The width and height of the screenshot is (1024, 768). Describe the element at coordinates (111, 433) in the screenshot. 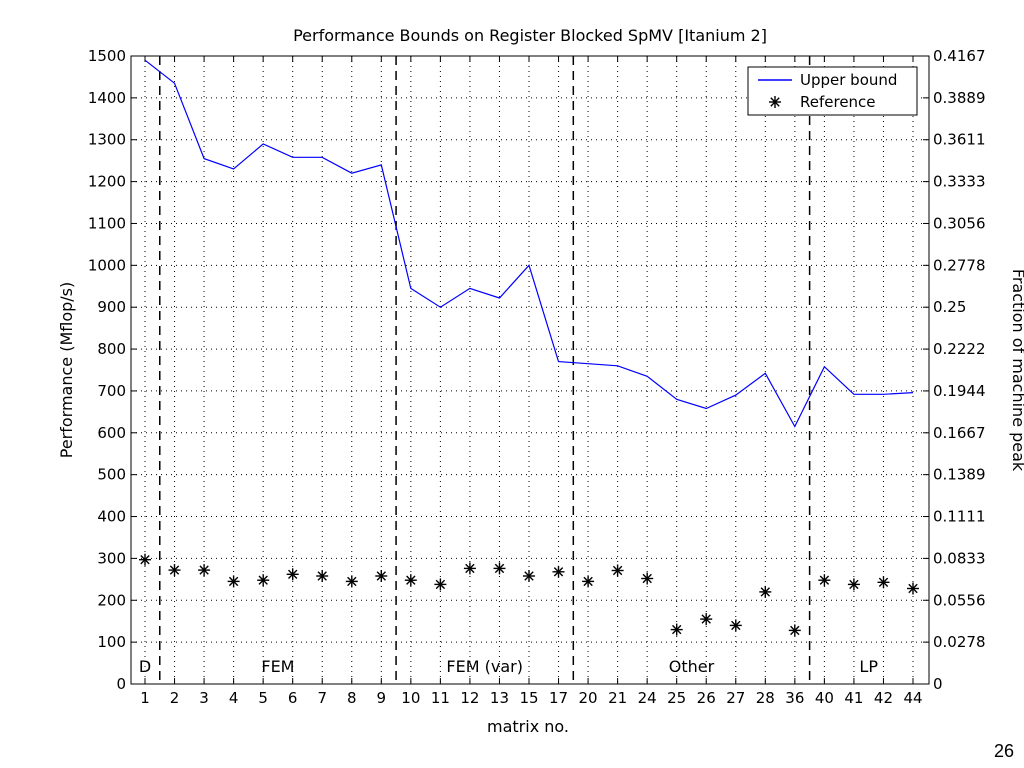

I see `y-tick-label: 600` at that location.